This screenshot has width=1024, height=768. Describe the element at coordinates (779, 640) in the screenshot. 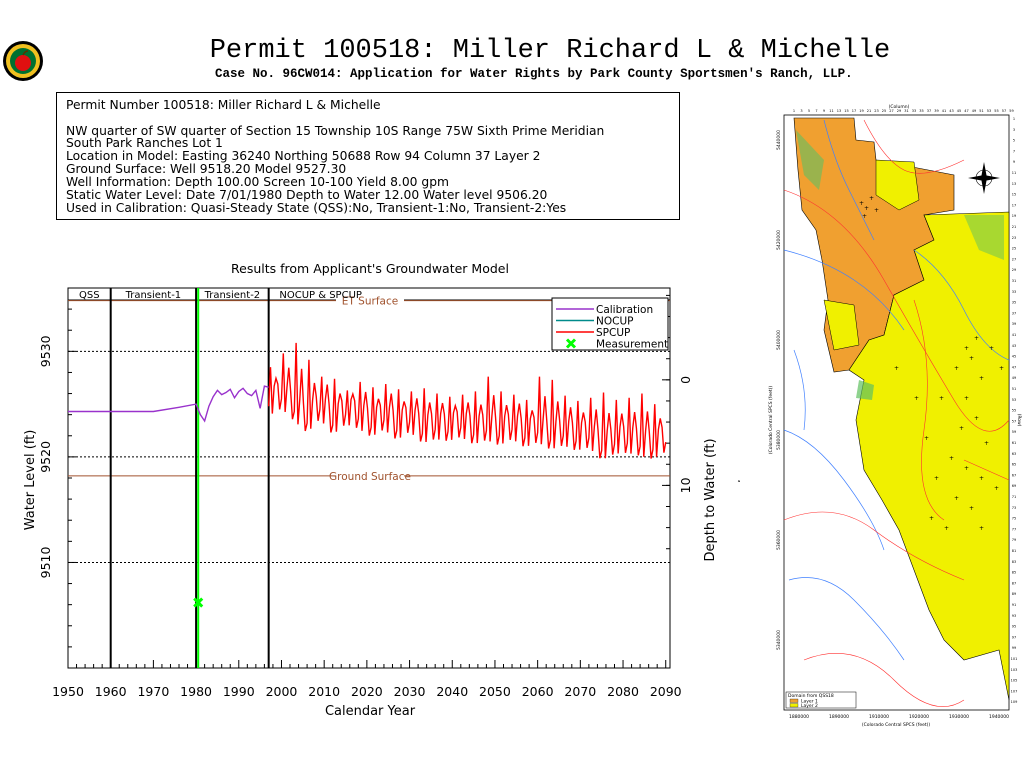

I see `map-left-tick: 5340000` at that location.